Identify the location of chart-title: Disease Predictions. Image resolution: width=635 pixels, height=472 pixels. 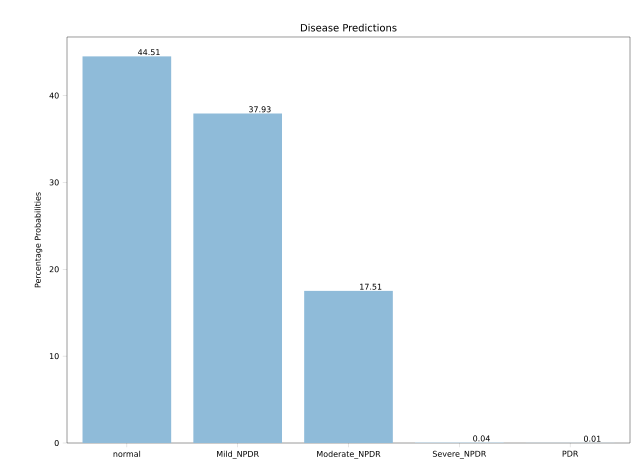
(348, 28).